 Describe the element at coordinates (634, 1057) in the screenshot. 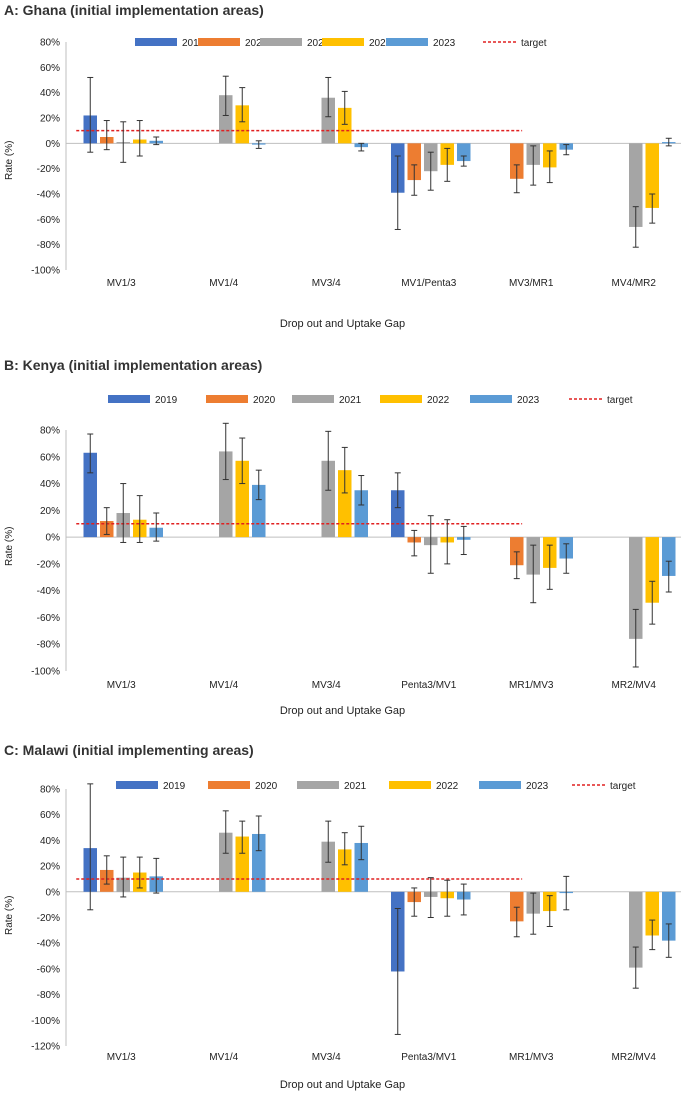

I see `category-label: MR2/MV4` at that location.